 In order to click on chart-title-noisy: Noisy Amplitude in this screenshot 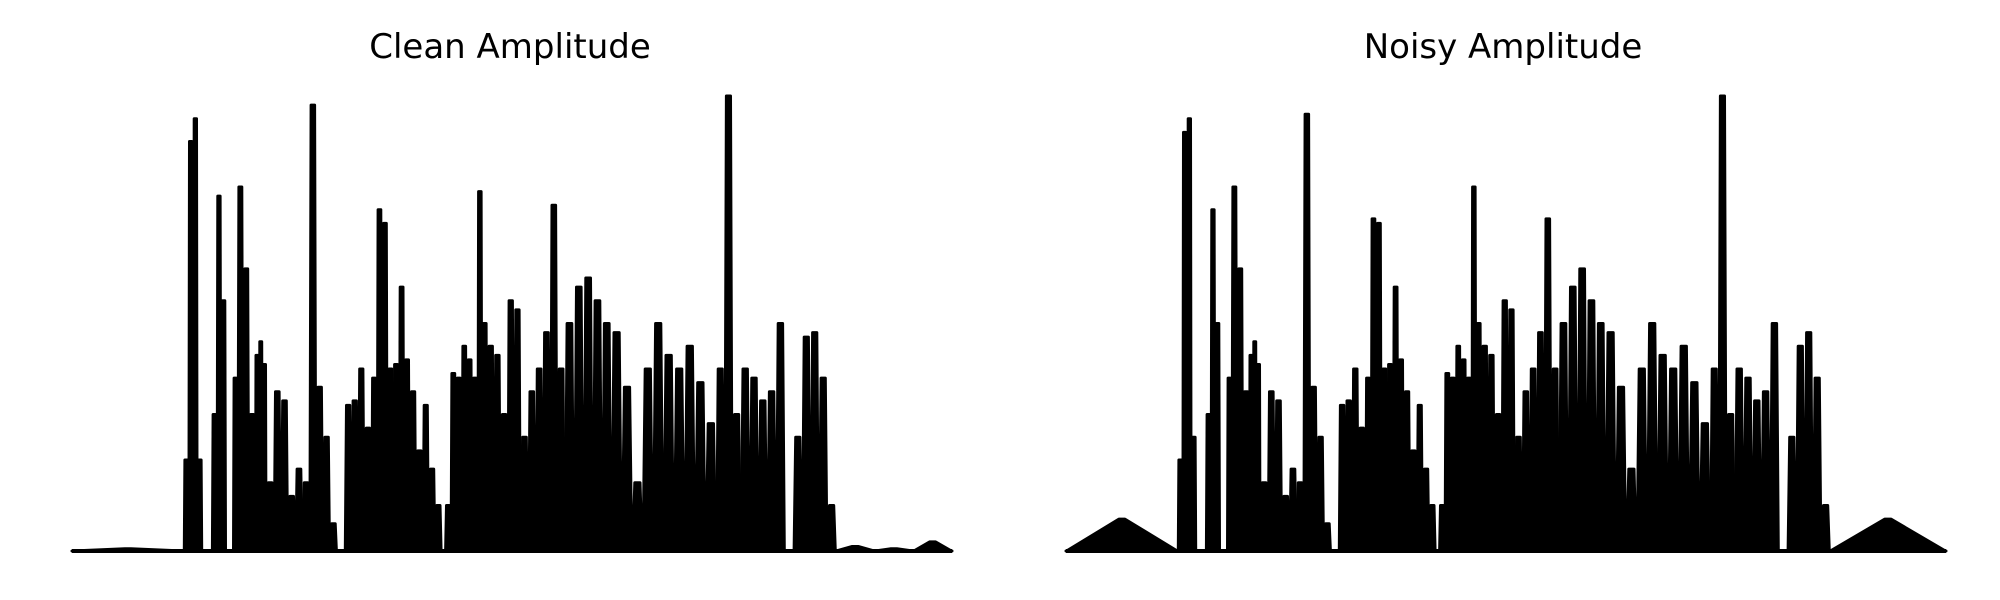, I will do `click(1503, 47)`.